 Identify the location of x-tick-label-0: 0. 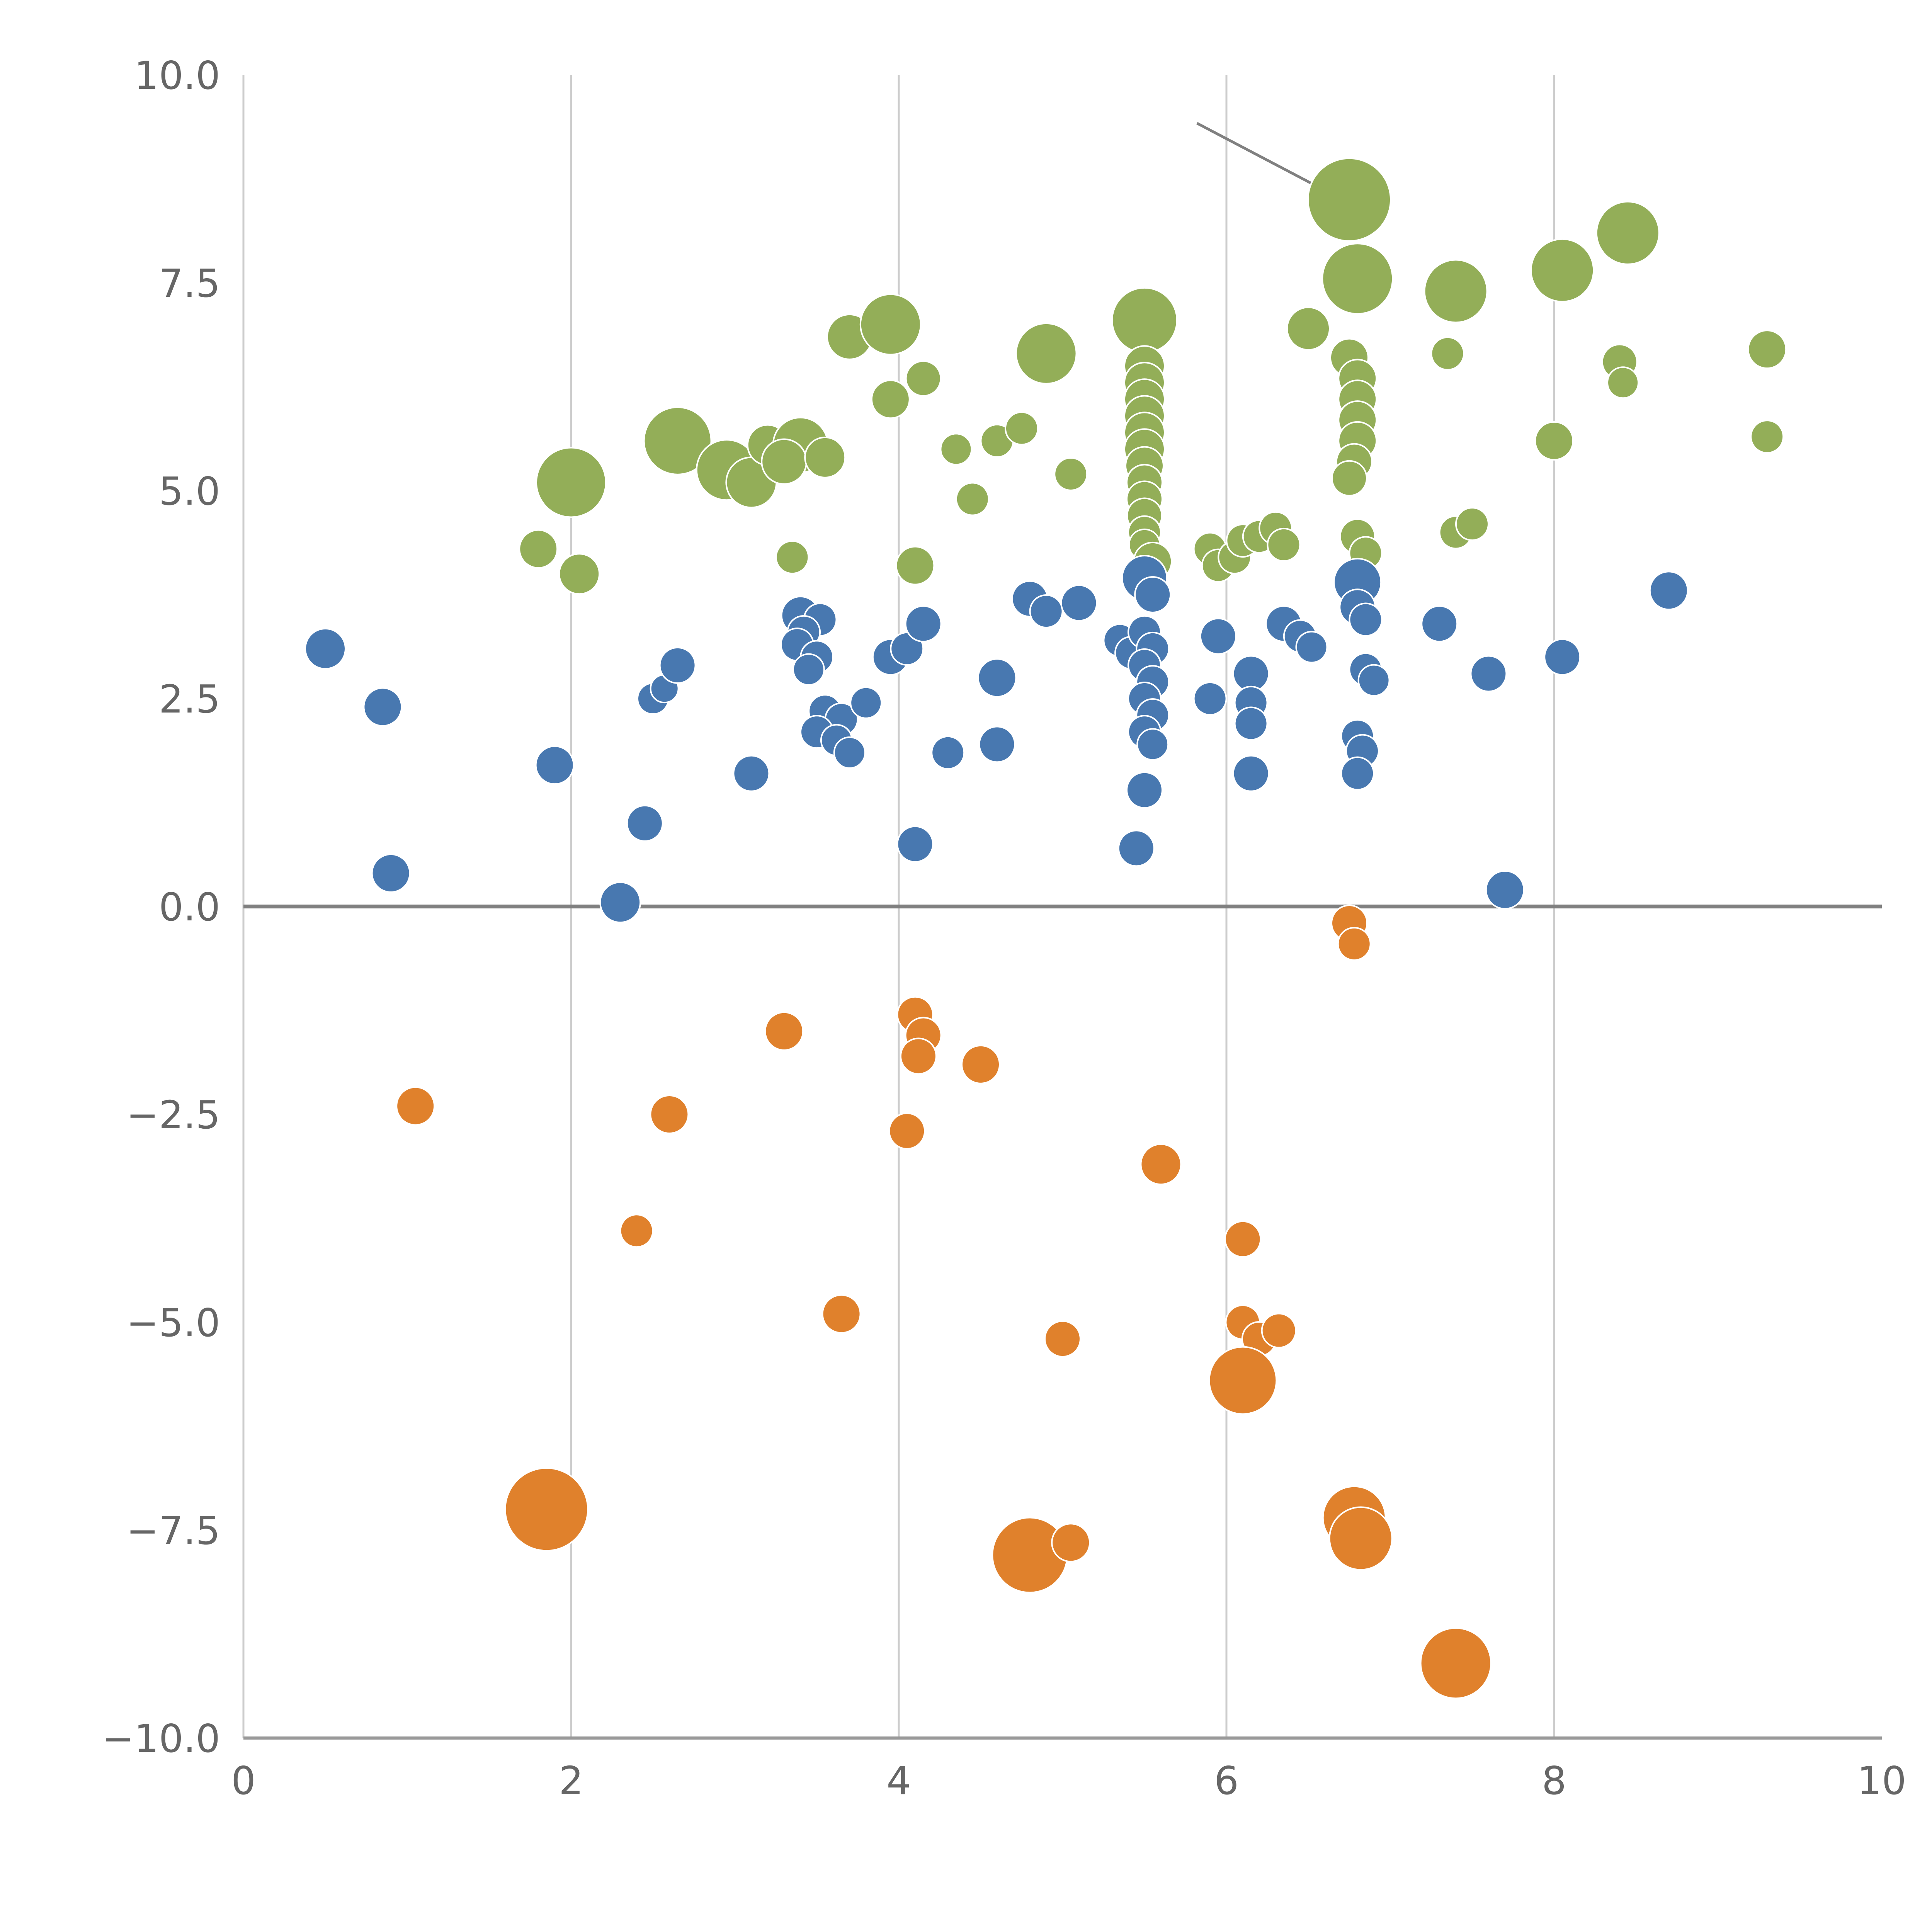
(244, 1781).